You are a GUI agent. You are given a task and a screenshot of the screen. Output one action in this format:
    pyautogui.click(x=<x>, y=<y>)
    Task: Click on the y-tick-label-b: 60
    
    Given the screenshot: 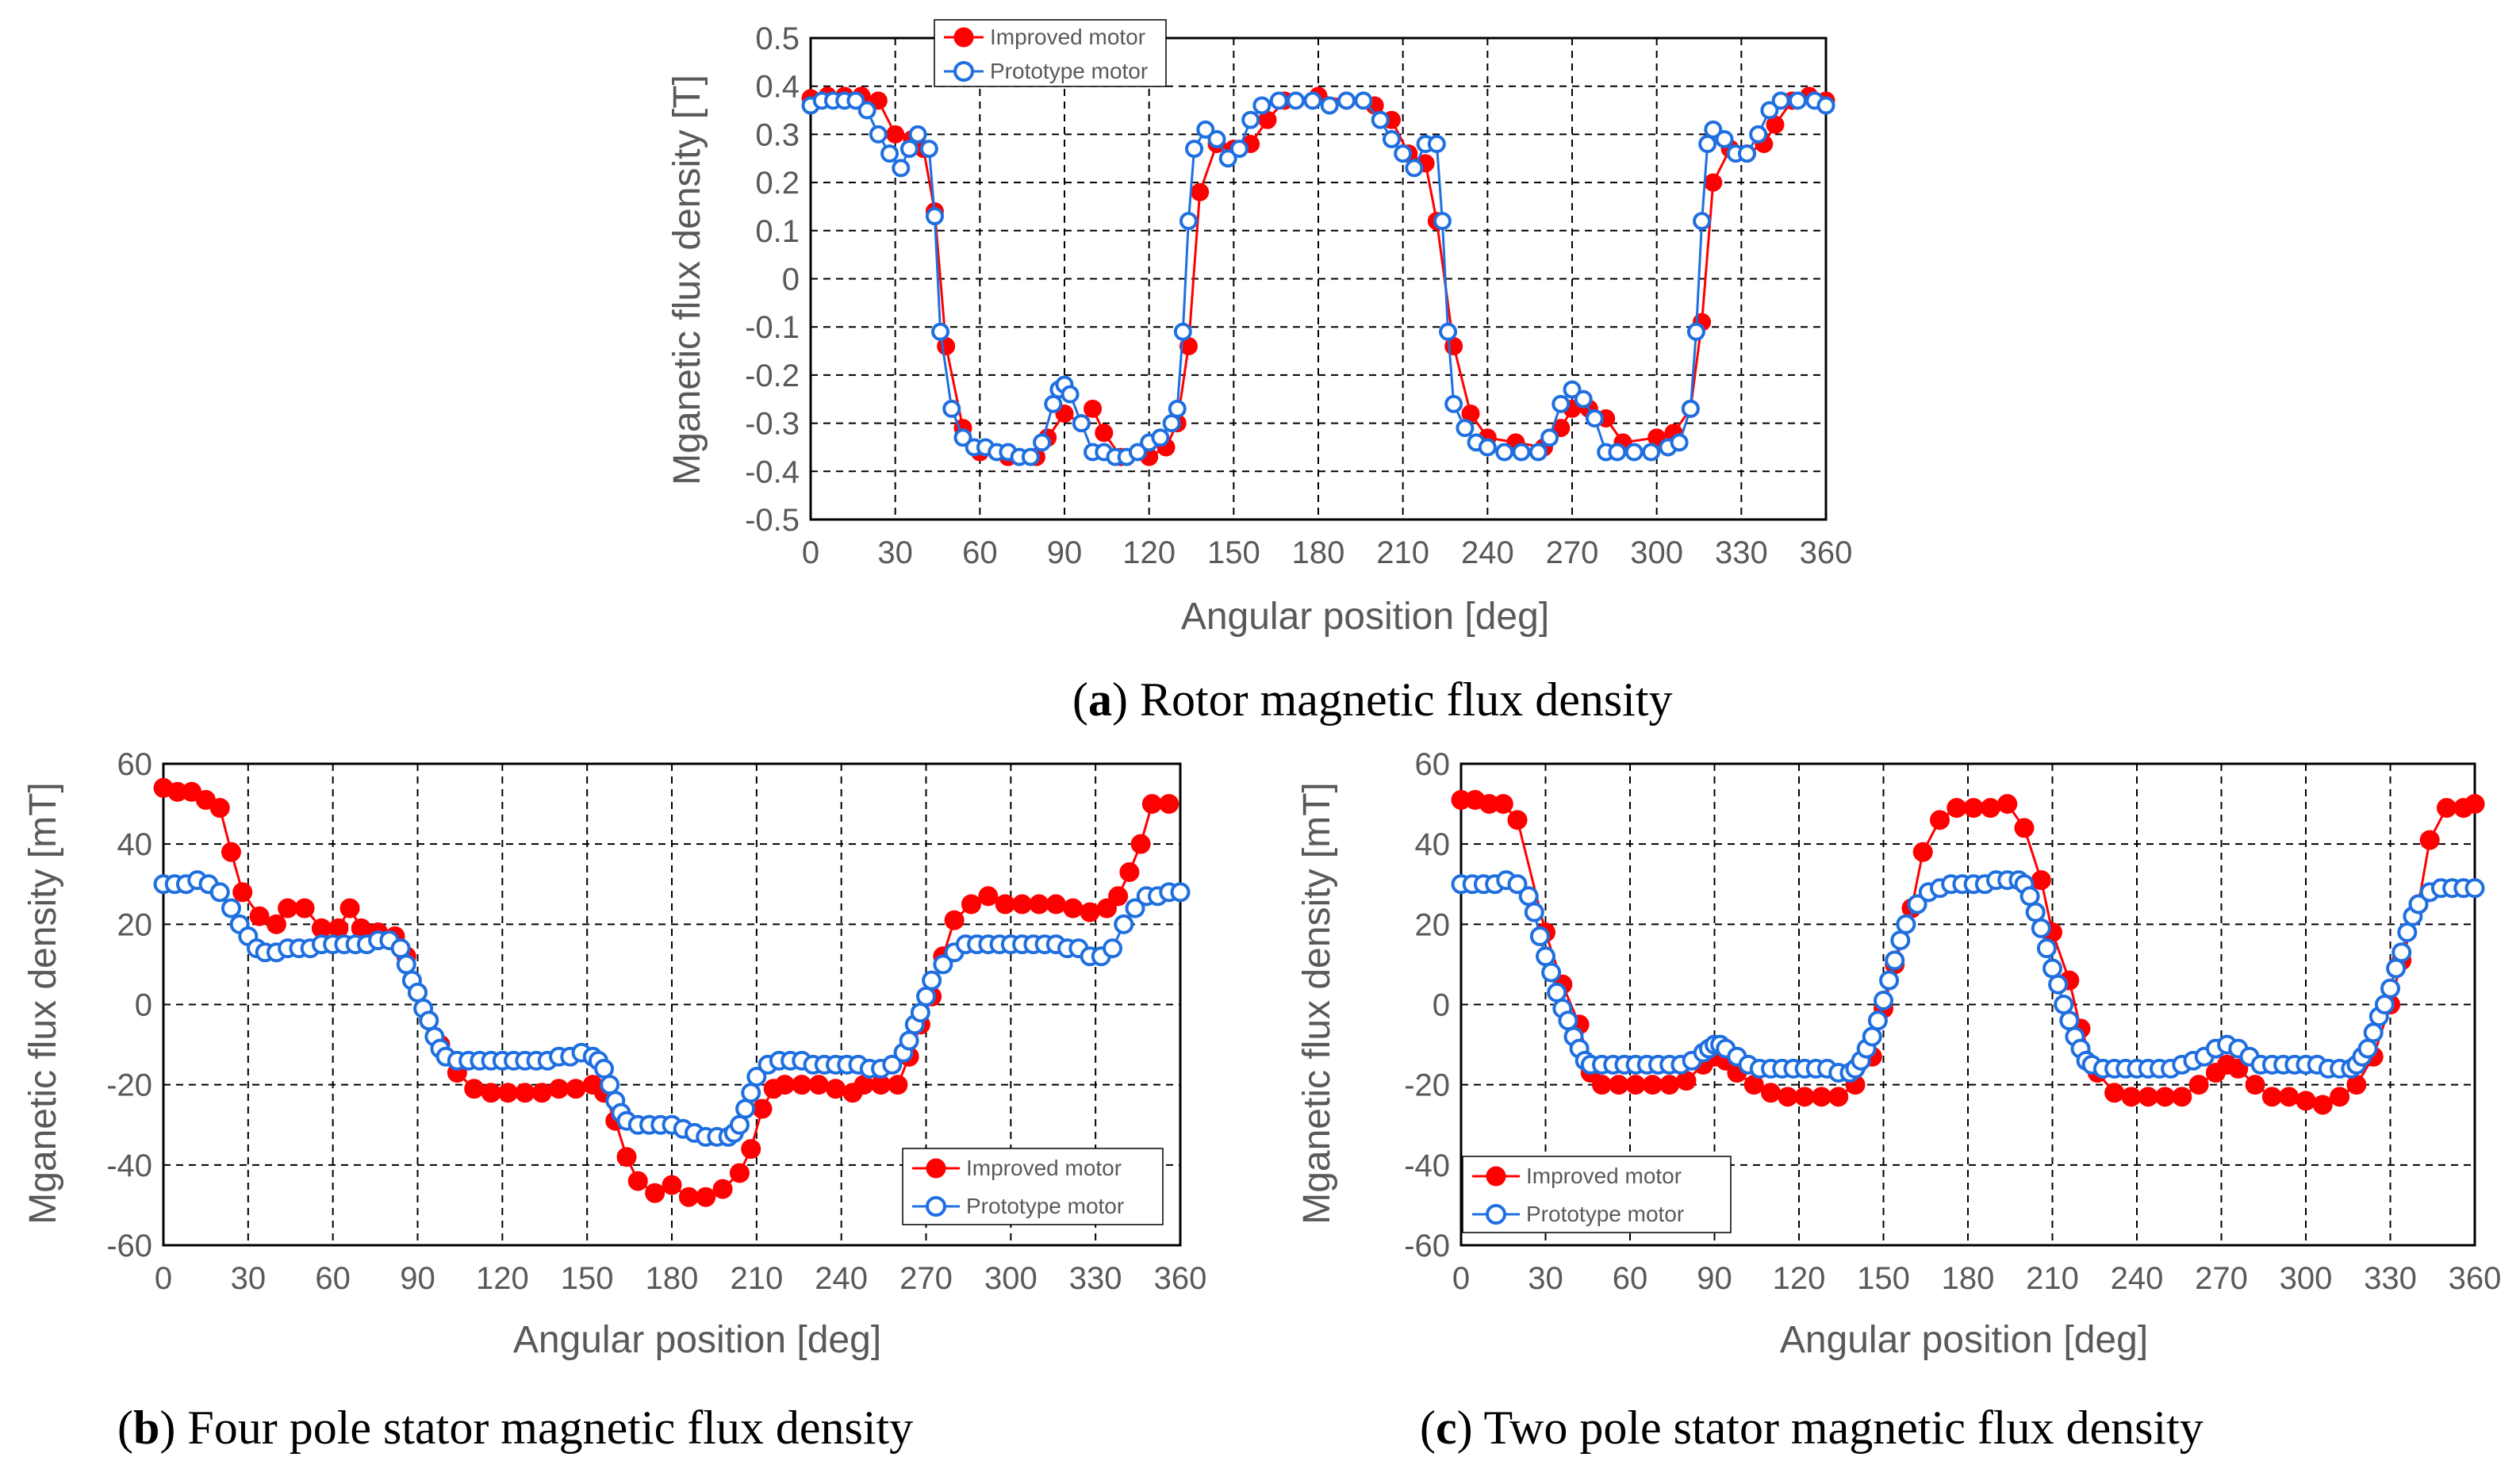 What is the action you would take?
    pyautogui.click(x=135, y=764)
    